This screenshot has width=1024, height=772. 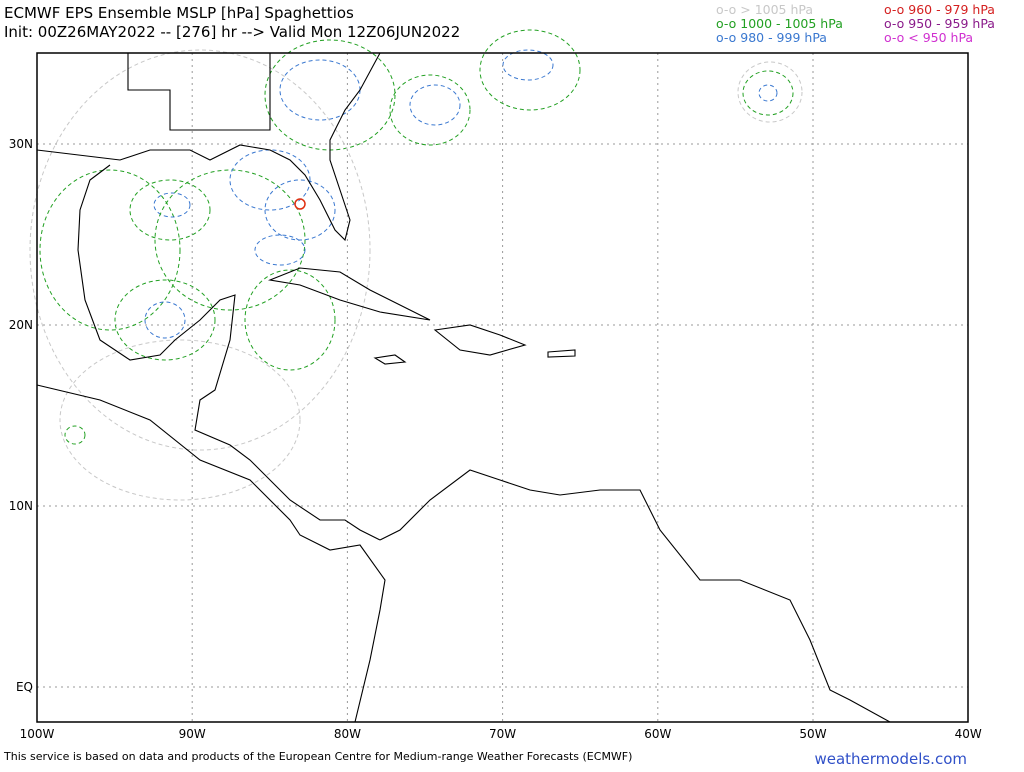 I want to click on legend-entry: o-o 950 - 959 hPa, so click(x=939, y=23).